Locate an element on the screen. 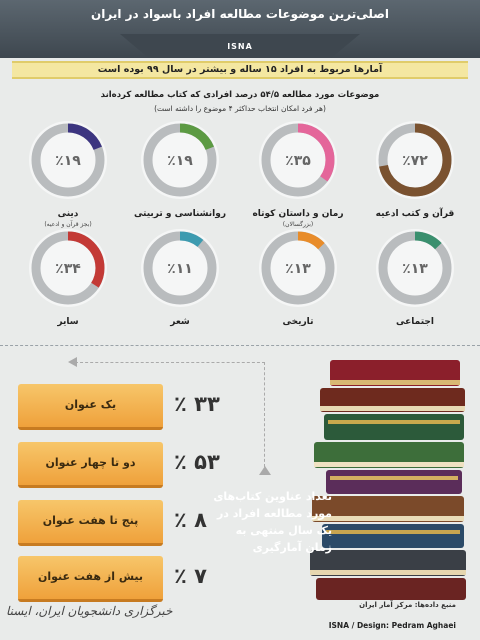  donut-item: ٪۱۹ روانشناسی و تربیتی is located at coordinates (180, 170).